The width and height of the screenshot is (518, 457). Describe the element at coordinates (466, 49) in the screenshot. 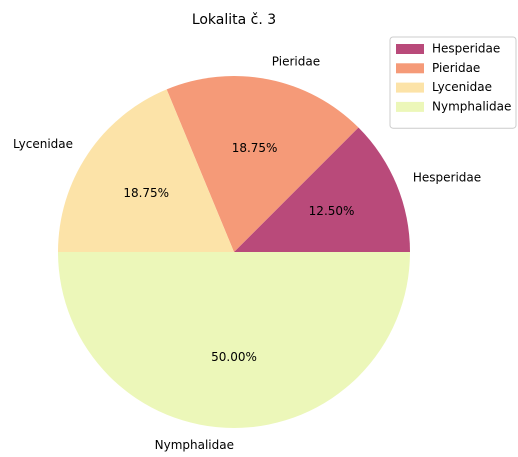

I see `legend-label: Hesperidae` at that location.